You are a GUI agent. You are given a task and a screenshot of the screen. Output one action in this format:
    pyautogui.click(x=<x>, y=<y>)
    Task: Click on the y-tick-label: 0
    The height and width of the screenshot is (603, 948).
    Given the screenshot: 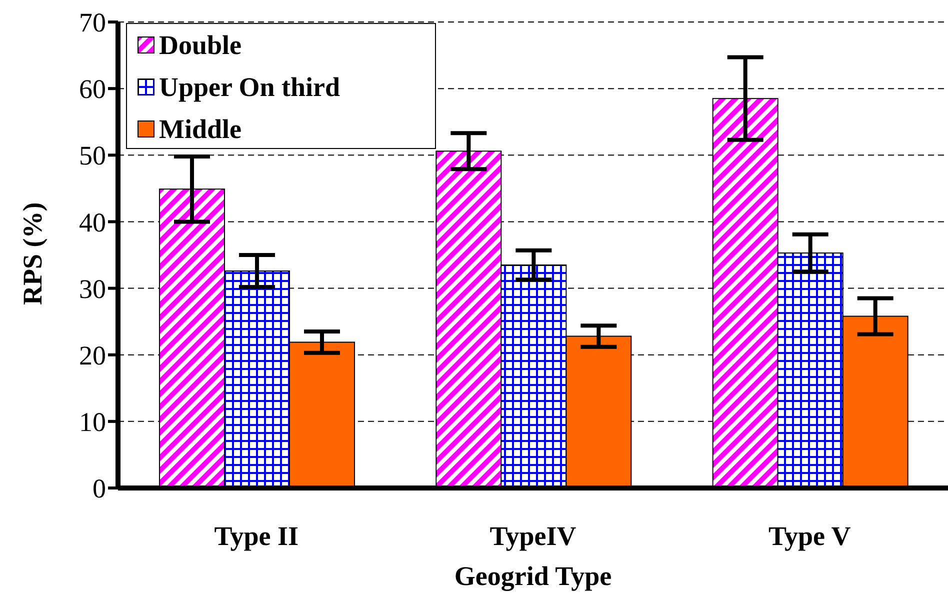 What is the action you would take?
    pyautogui.click(x=99, y=489)
    